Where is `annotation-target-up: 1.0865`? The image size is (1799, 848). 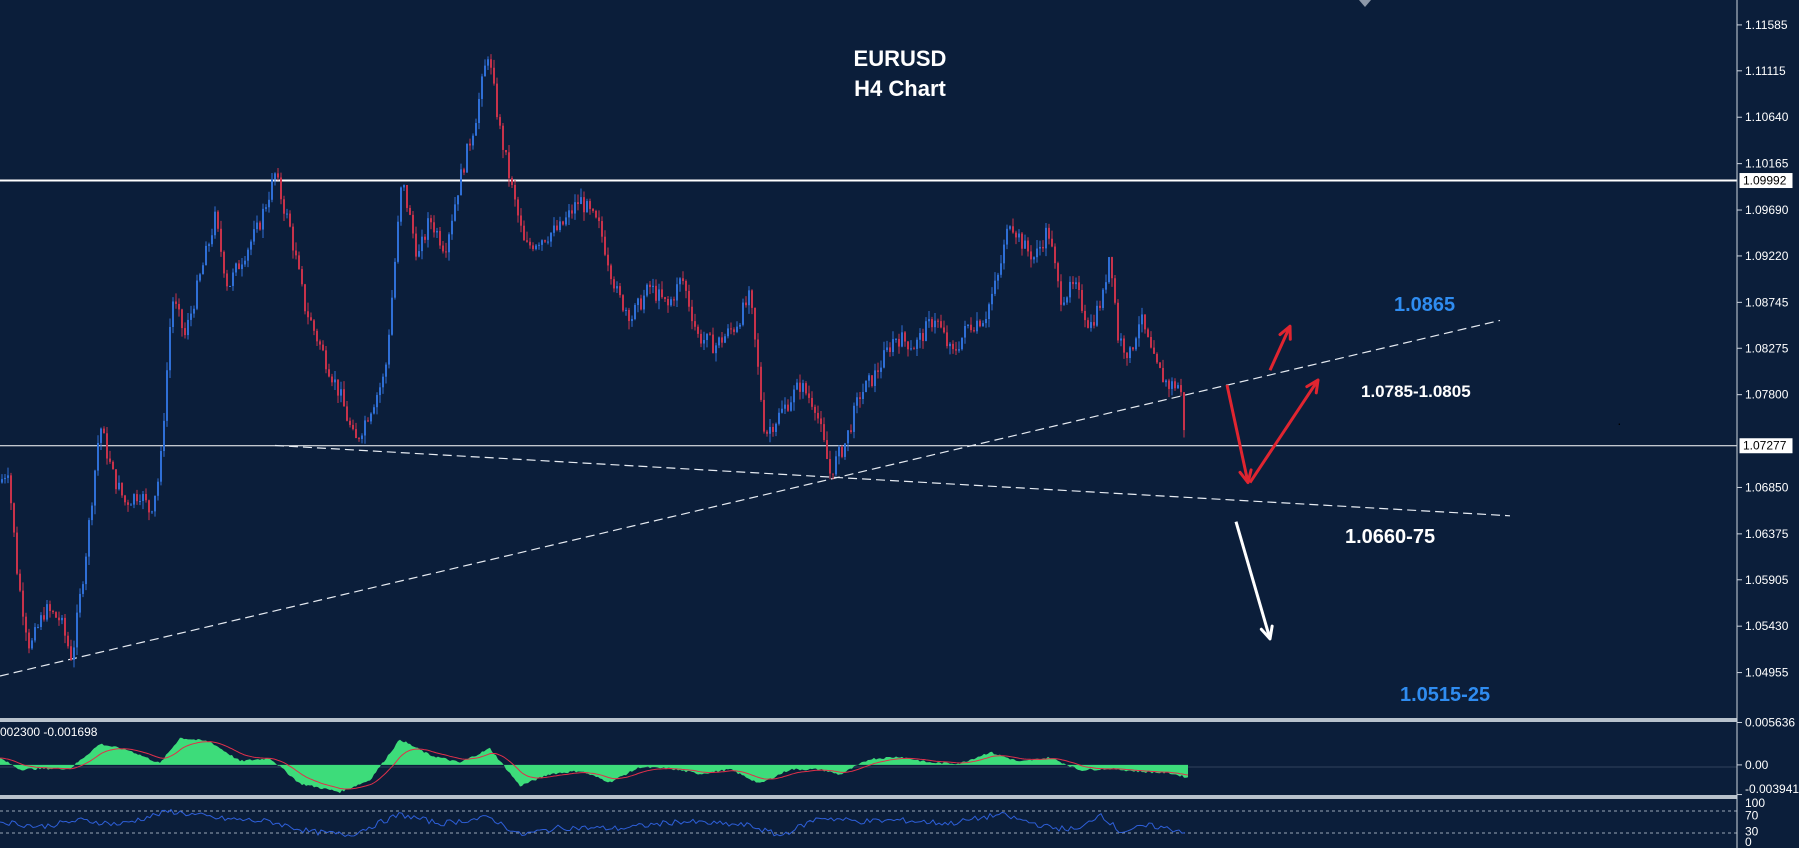
annotation-target-up: 1.0865 is located at coordinates (1424, 305).